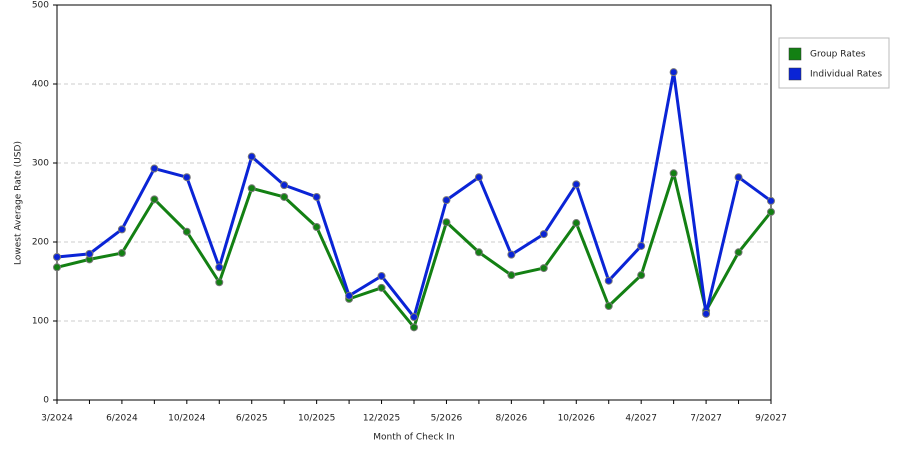 The width and height of the screenshot is (900, 450). Describe the element at coordinates (40, 164) in the screenshot. I see `y-tick-label: 300` at that location.